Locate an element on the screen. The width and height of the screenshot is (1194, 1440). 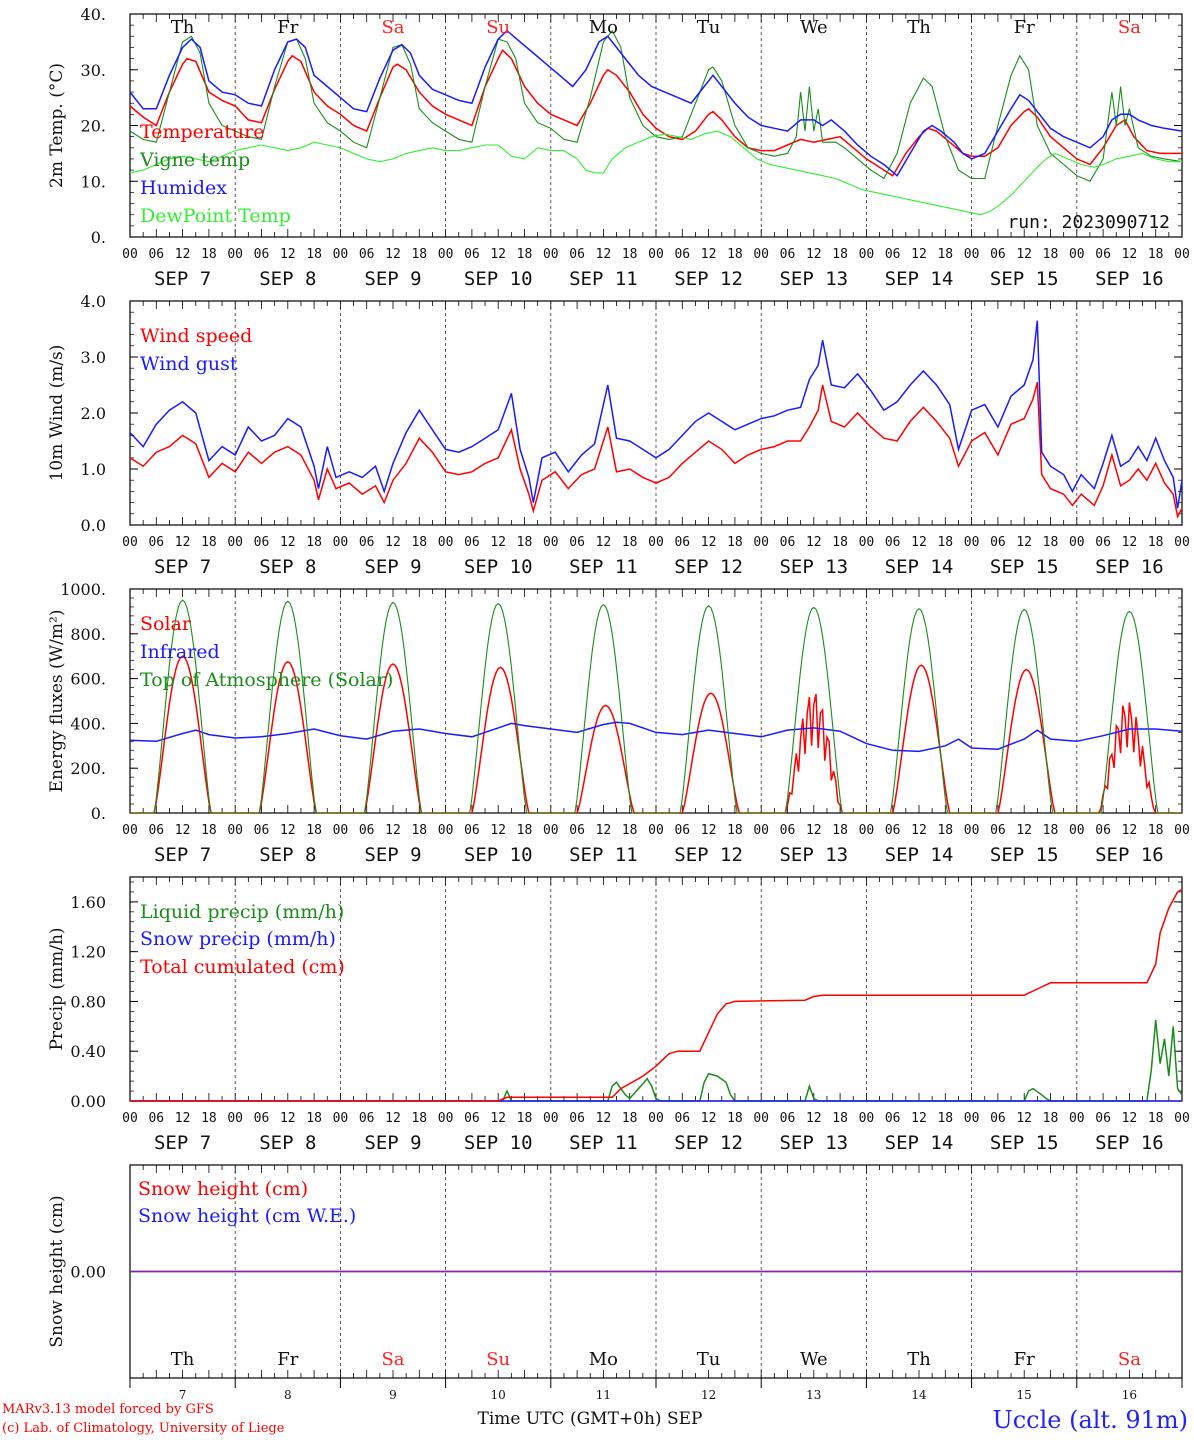
series-line-liquid-precip-mm-h- is located at coordinates (656, 1061).